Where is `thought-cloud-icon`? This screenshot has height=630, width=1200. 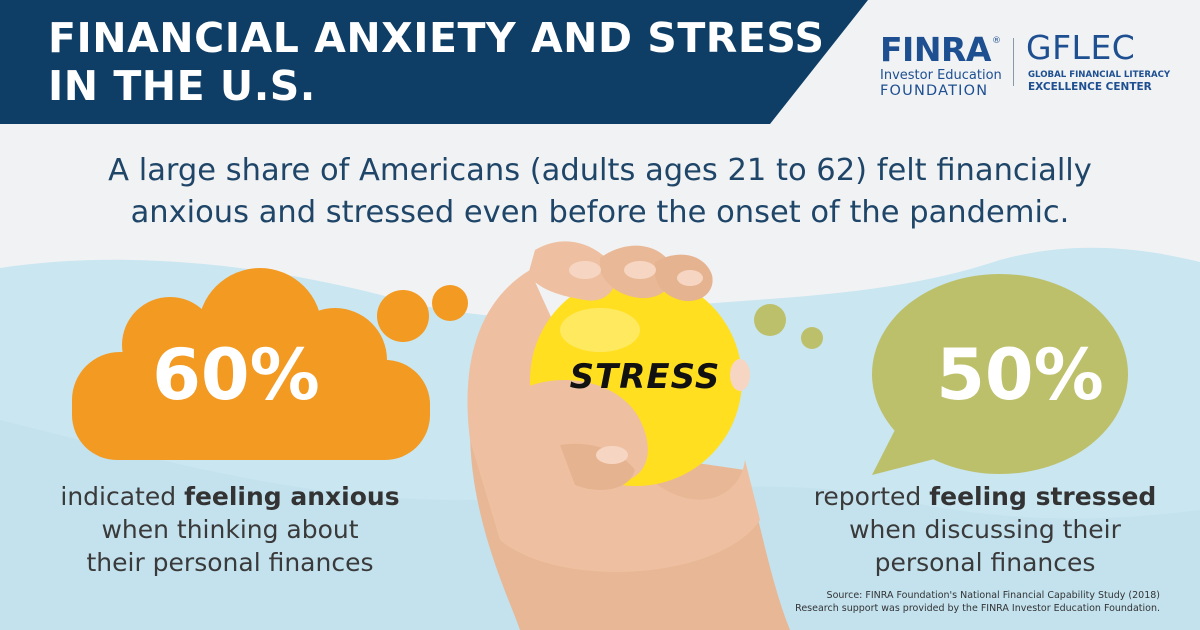
thought-cloud-icon is located at coordinates (270, 364).